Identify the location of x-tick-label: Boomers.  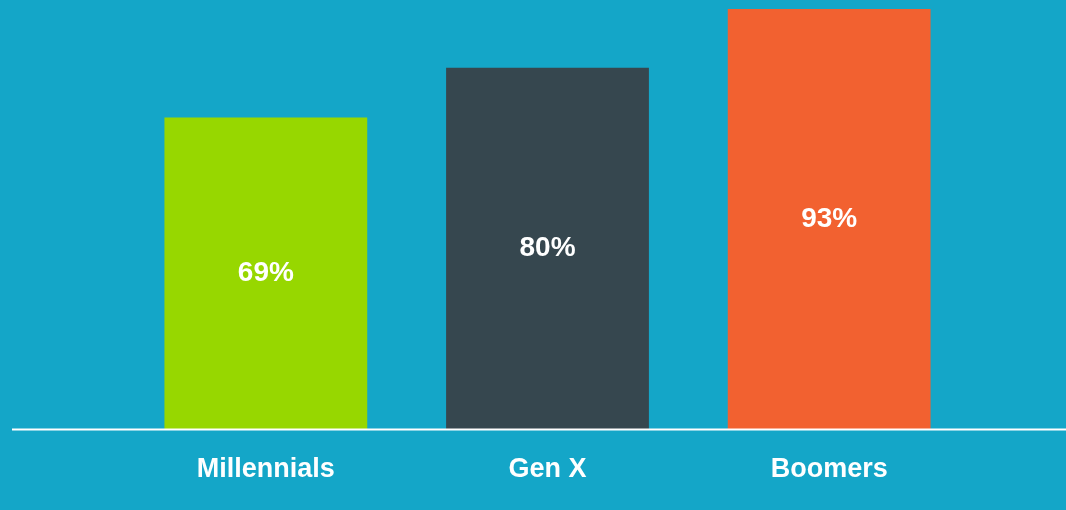
(829, 468).